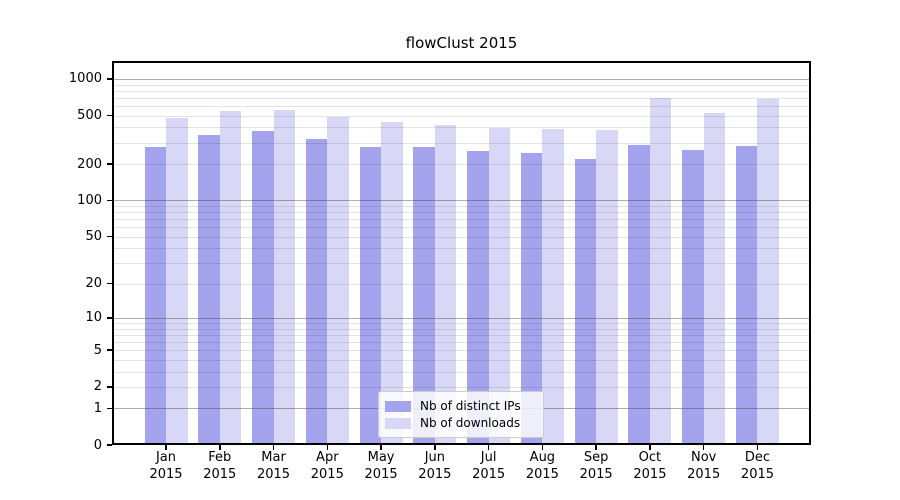  I want to click on bar-distinct-ips-may, so click(370, 295).